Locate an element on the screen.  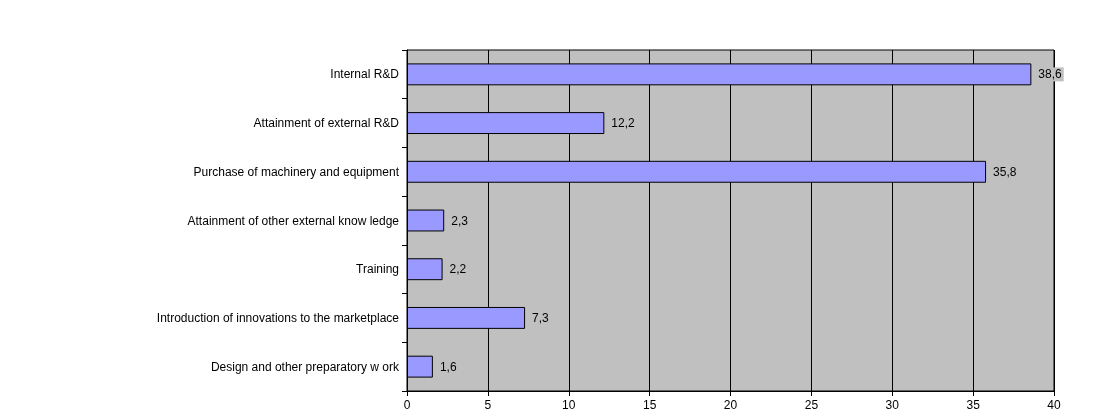
data-label: 2,3 is located at coordinates (460, 220).